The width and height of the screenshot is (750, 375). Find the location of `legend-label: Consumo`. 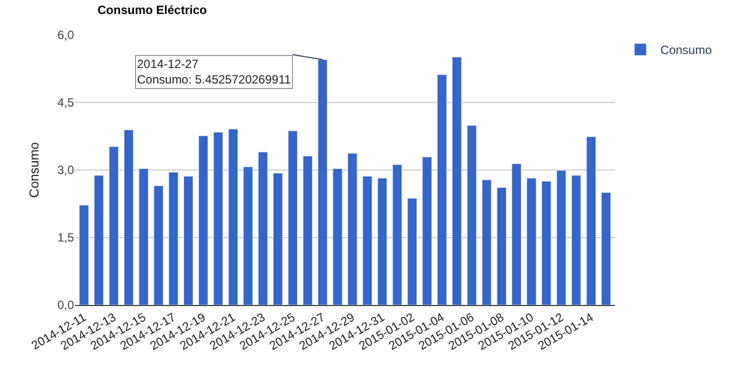

legend-label: Consumo is located at coordinates (686, 50).